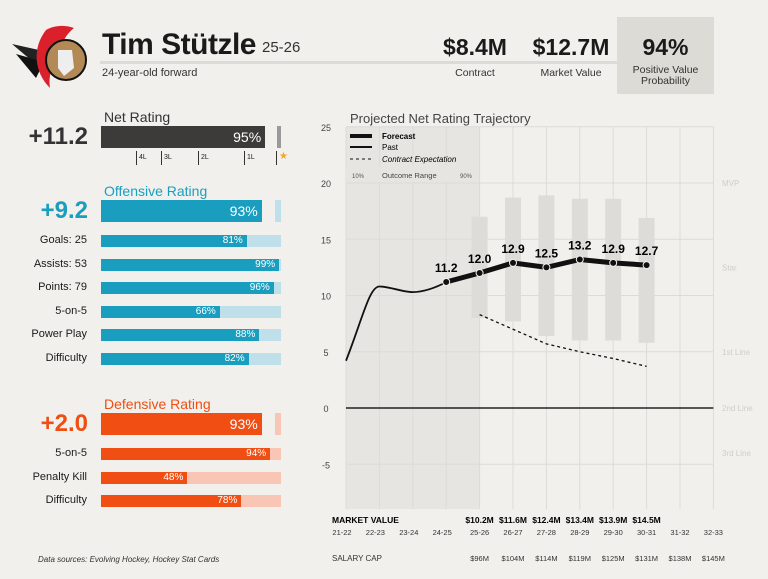 The image size is (768, 579). I want to click on tier-tick: 1L, so click(249, 158).